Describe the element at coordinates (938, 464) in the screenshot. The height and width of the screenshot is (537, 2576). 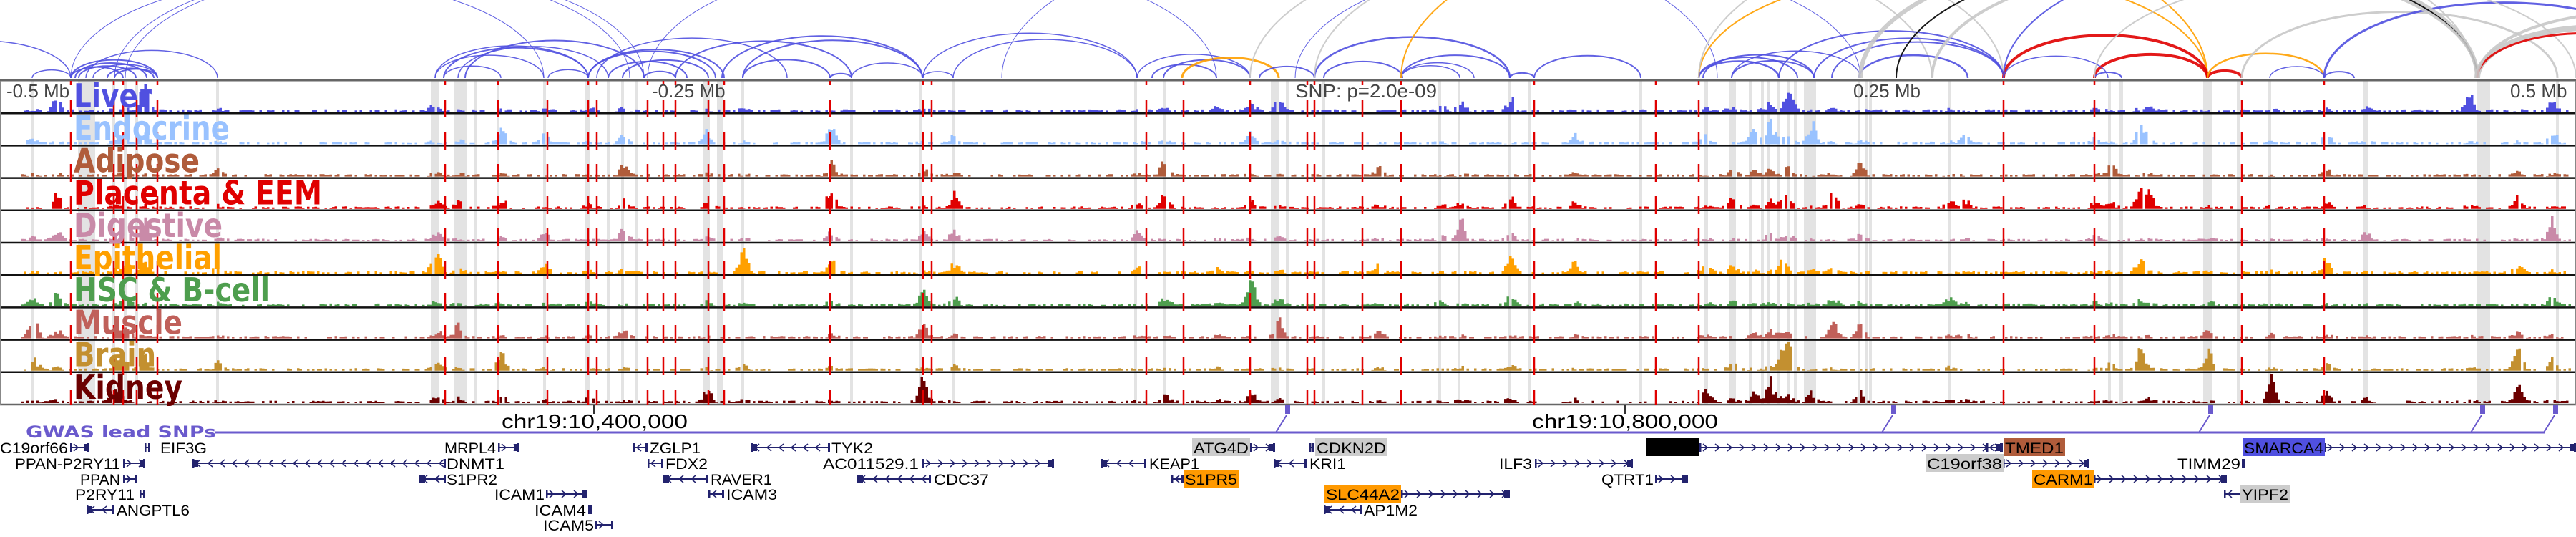
I see `gene-ac011529-1: AC011529.1` at that location.